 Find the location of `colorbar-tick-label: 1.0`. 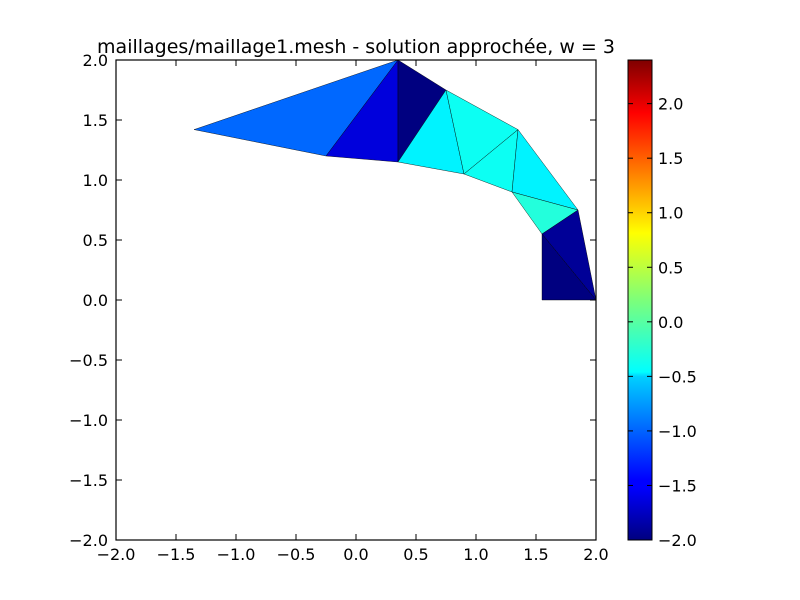

colorbar-tick-label: 1.0 is located at coordinates (670, 213).